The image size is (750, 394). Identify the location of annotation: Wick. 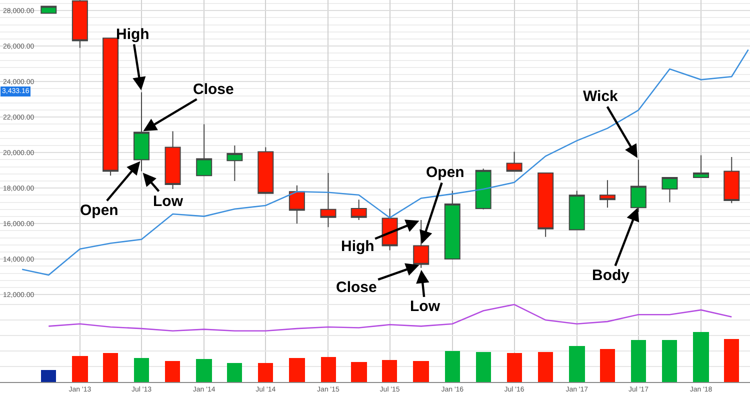
(601, 96).